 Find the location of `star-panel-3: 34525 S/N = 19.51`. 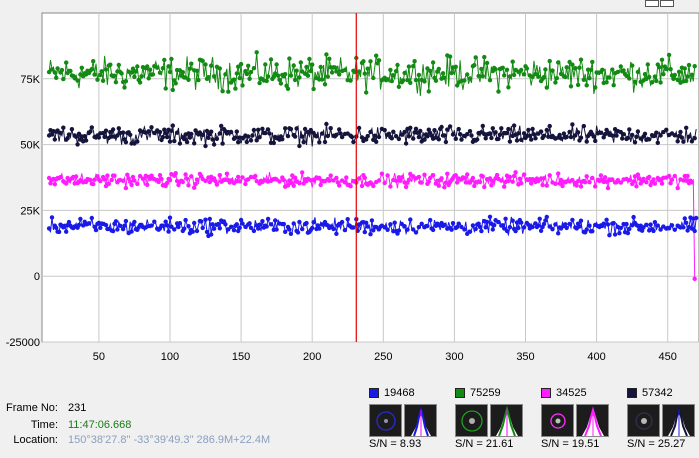

star-panel-3: 34525 S/N = 19.51 is located at coordinates (581, 422).